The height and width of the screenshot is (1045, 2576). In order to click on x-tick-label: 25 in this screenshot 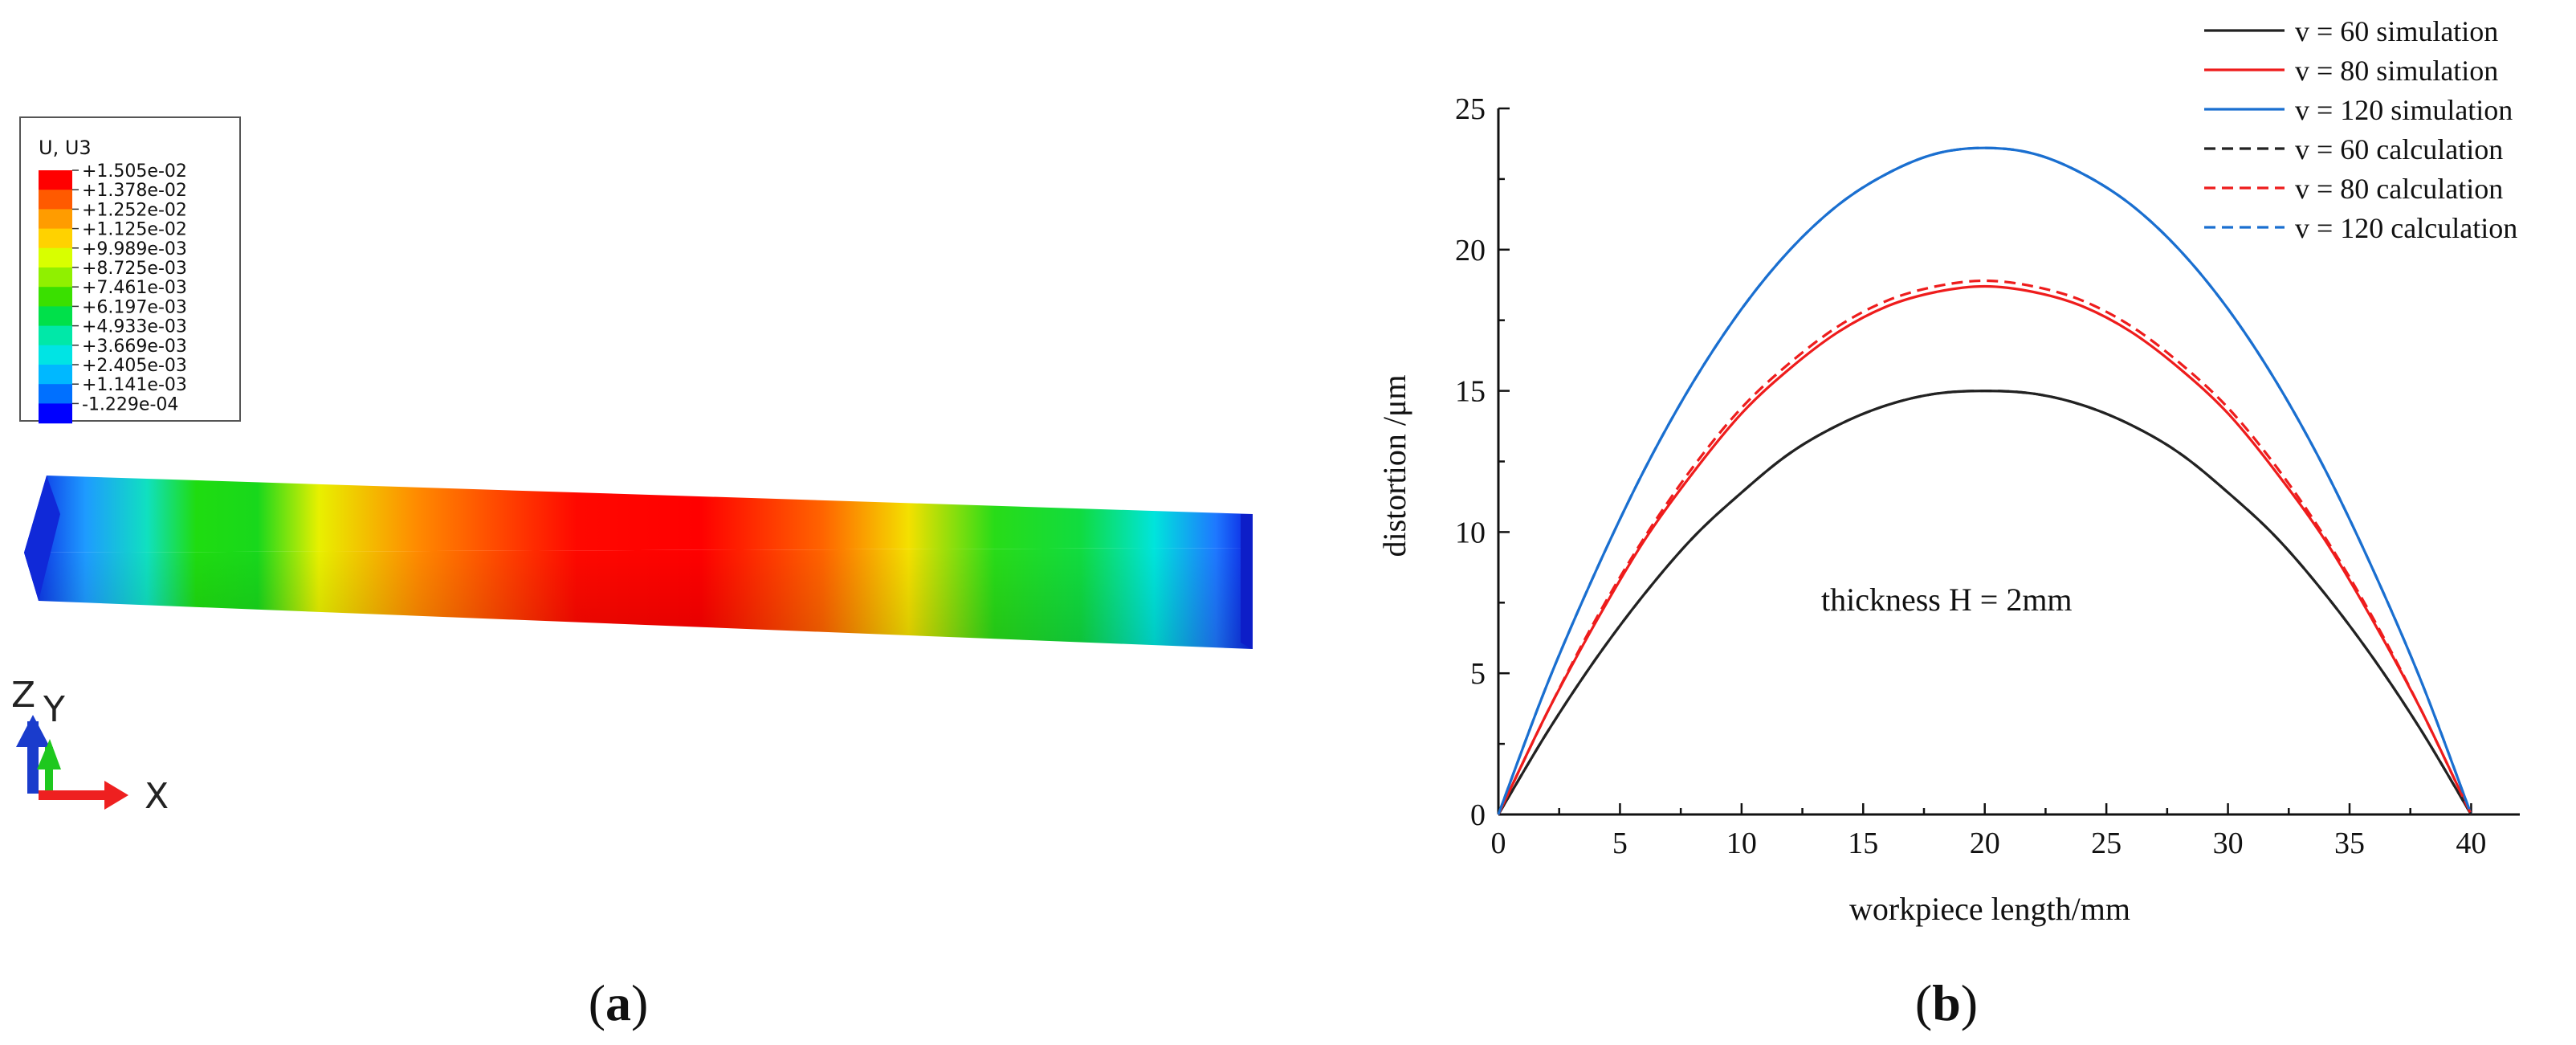, I will do `click(2106, 844)`.